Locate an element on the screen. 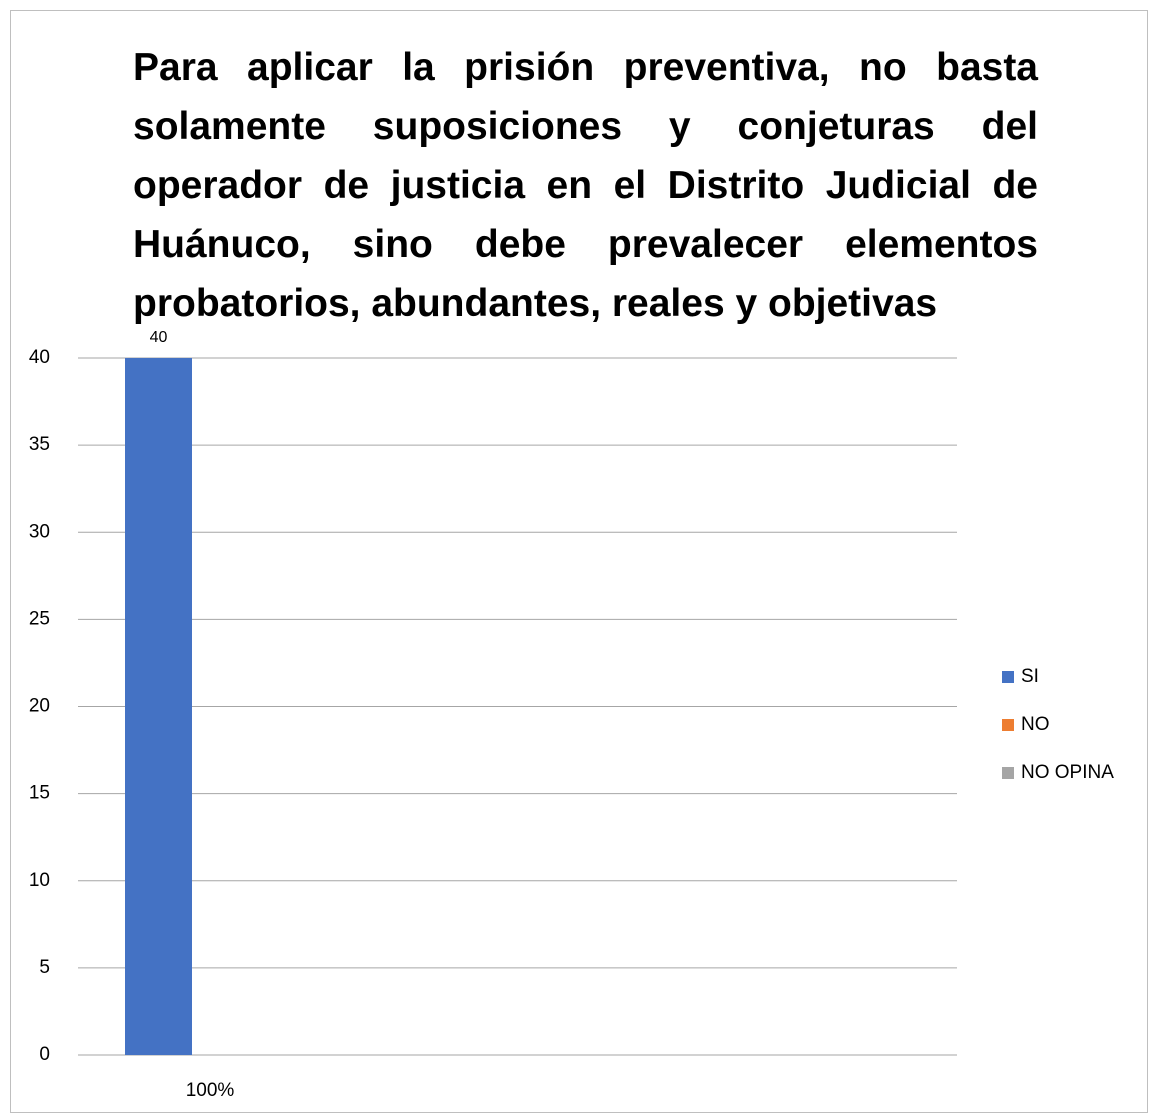 This screenshot has height=1114, width=1149. y-tick-label: 35 is located at coordinates (39, 444).